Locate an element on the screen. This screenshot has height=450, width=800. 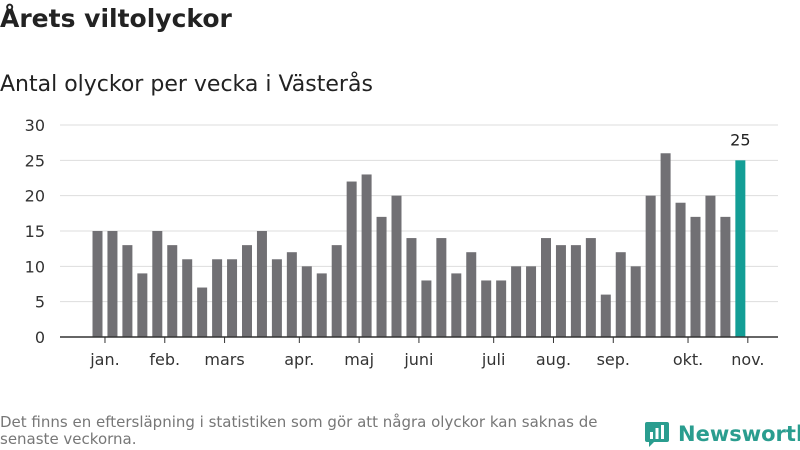
y-tick-label: 25 is located at coordinates (35, 160).